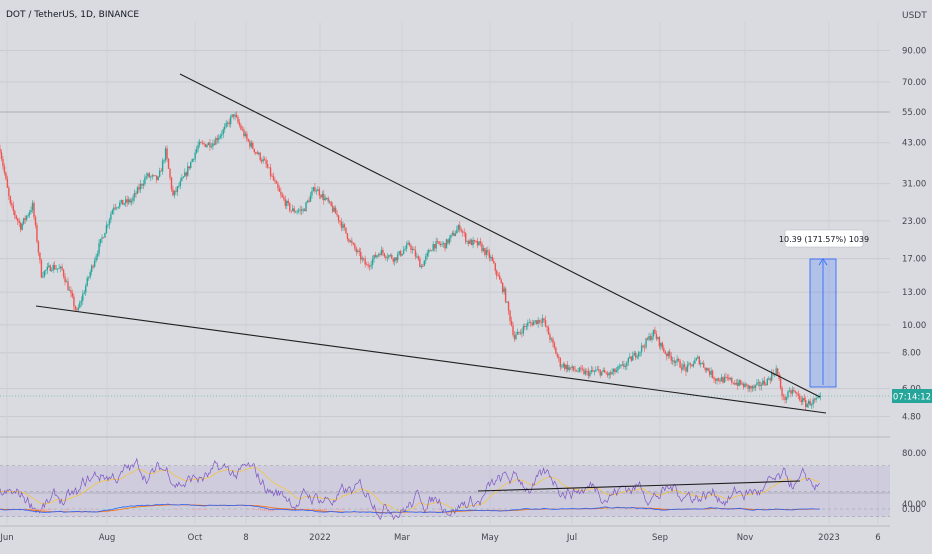 This screenshot has width=932, height=554. Describe the element at coordinates (320, 538) in the screenshot. I see `time-tick-label: 2022` at that location.